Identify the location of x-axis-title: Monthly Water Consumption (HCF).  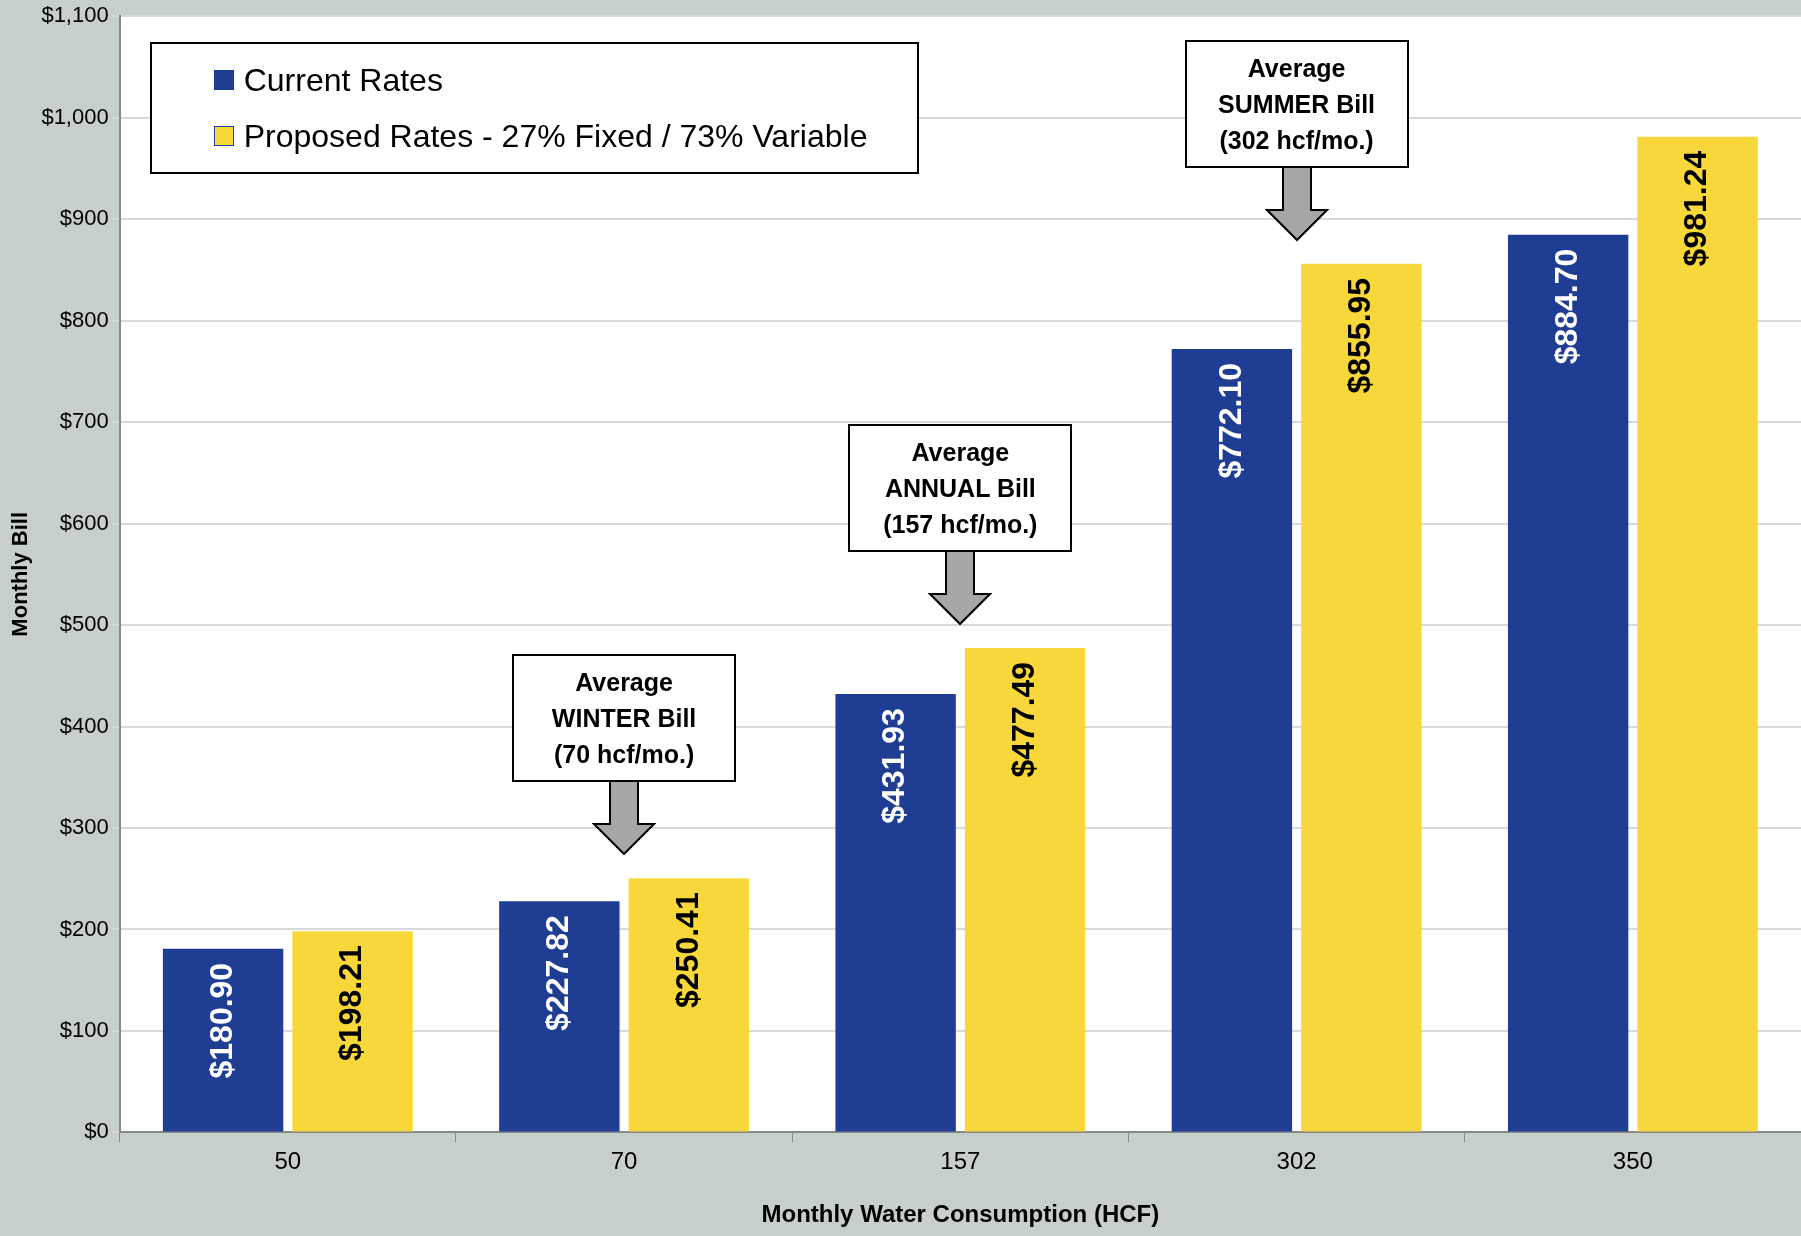
(960, 1214).